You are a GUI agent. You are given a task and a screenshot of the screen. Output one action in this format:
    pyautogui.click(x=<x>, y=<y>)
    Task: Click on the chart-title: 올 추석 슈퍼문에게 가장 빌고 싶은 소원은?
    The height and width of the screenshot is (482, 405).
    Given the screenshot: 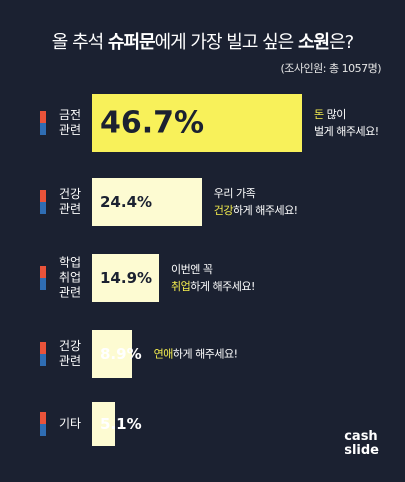 What is the action you would take?
    pyautogui.click(x=202, y=41)
    